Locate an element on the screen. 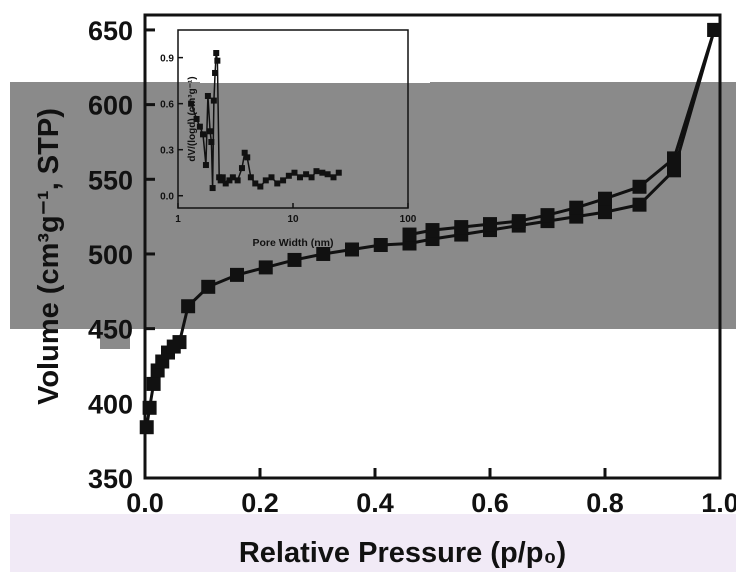 This screenshot has width=736, height=574. y-tick-label: 600 is located at coordinates (110, 106).